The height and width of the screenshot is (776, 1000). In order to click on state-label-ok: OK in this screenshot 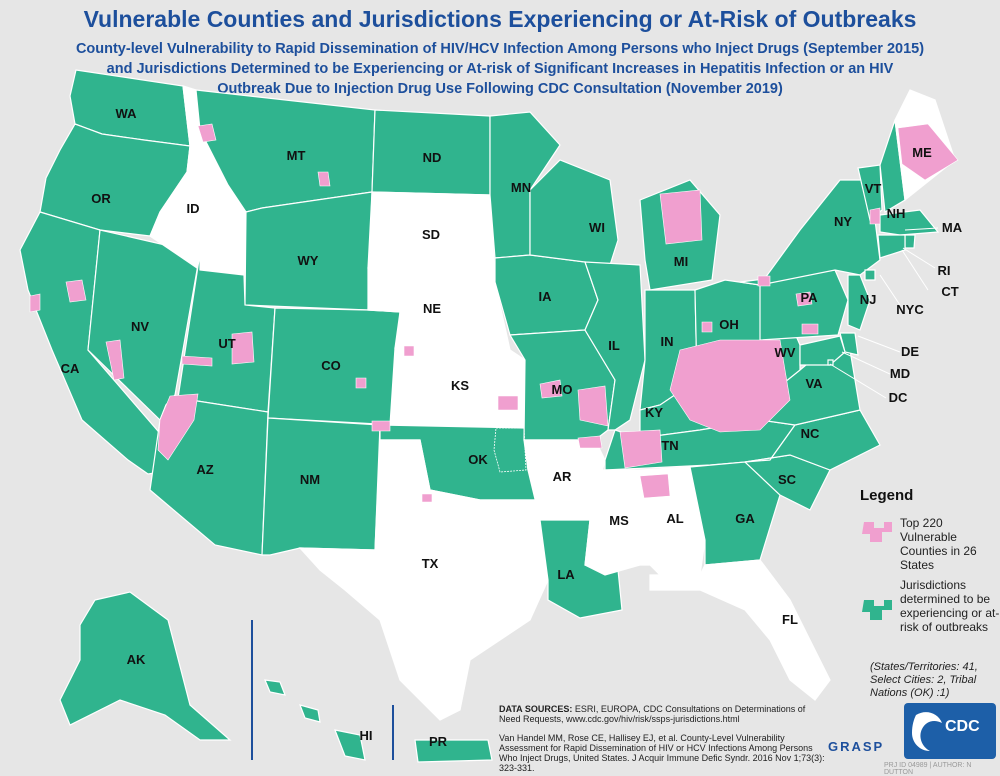, I will do `click(478, 459)`.